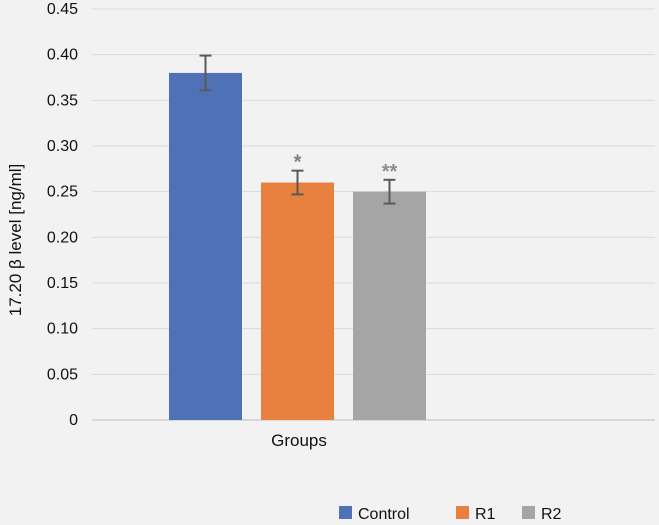  I want to click on y-tick-label: 0.20, so click(62, 237).